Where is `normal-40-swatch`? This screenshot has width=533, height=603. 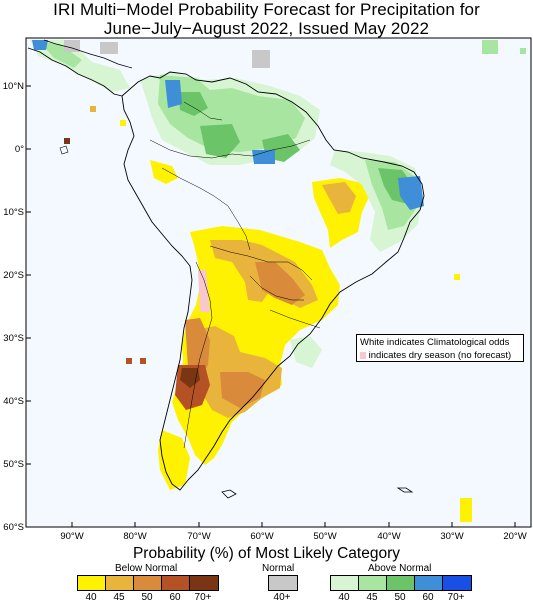
normal-40-swatch is located at coordinates (283, 583).